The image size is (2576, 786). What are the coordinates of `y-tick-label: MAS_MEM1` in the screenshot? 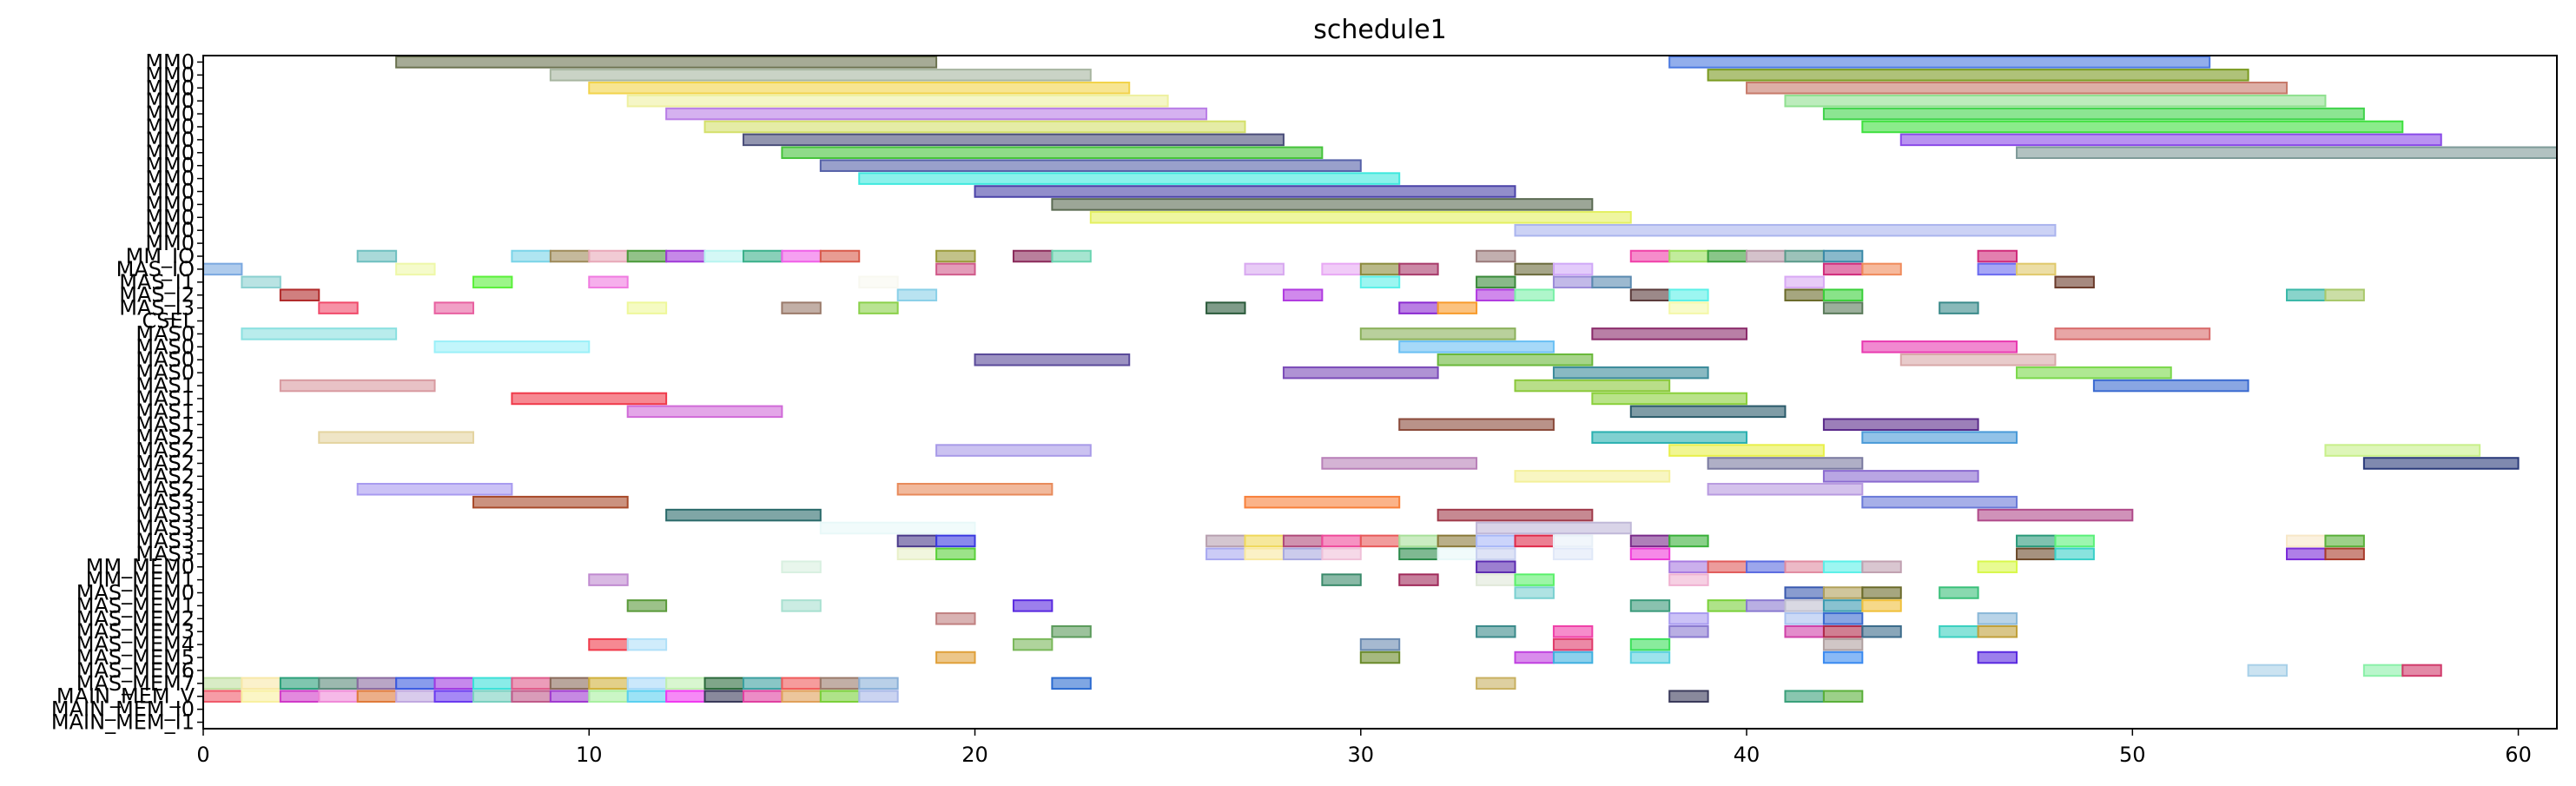 It's located at (135, 605).